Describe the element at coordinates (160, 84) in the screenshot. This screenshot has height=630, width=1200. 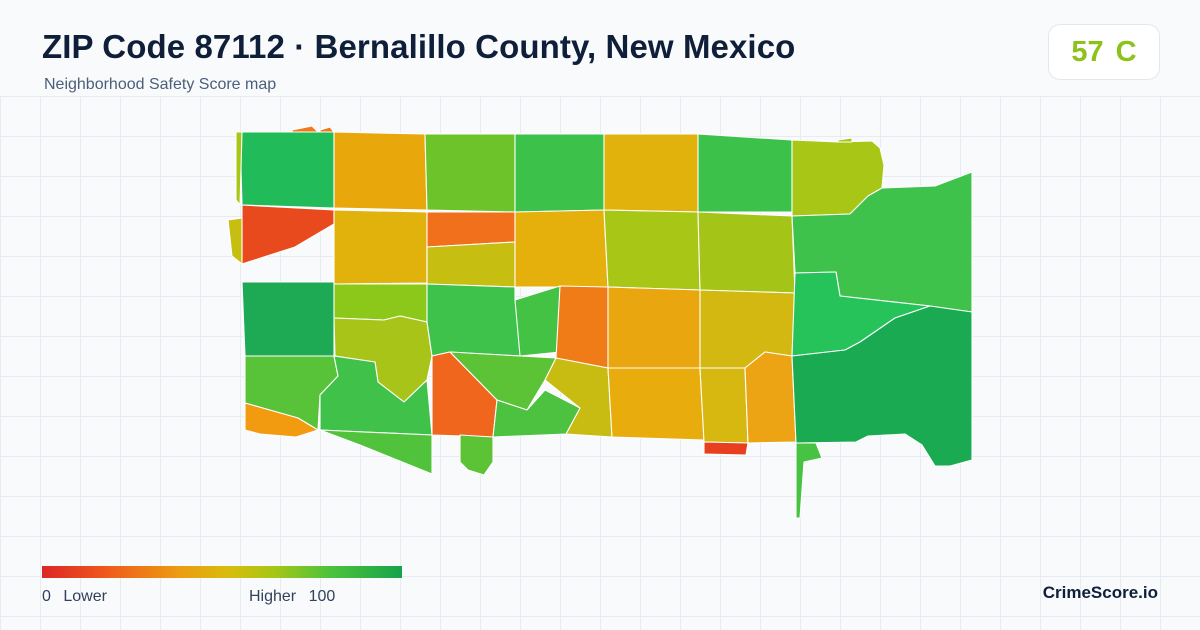
I see `page-subtitle: Neighborhood Safety Score map` at that location.